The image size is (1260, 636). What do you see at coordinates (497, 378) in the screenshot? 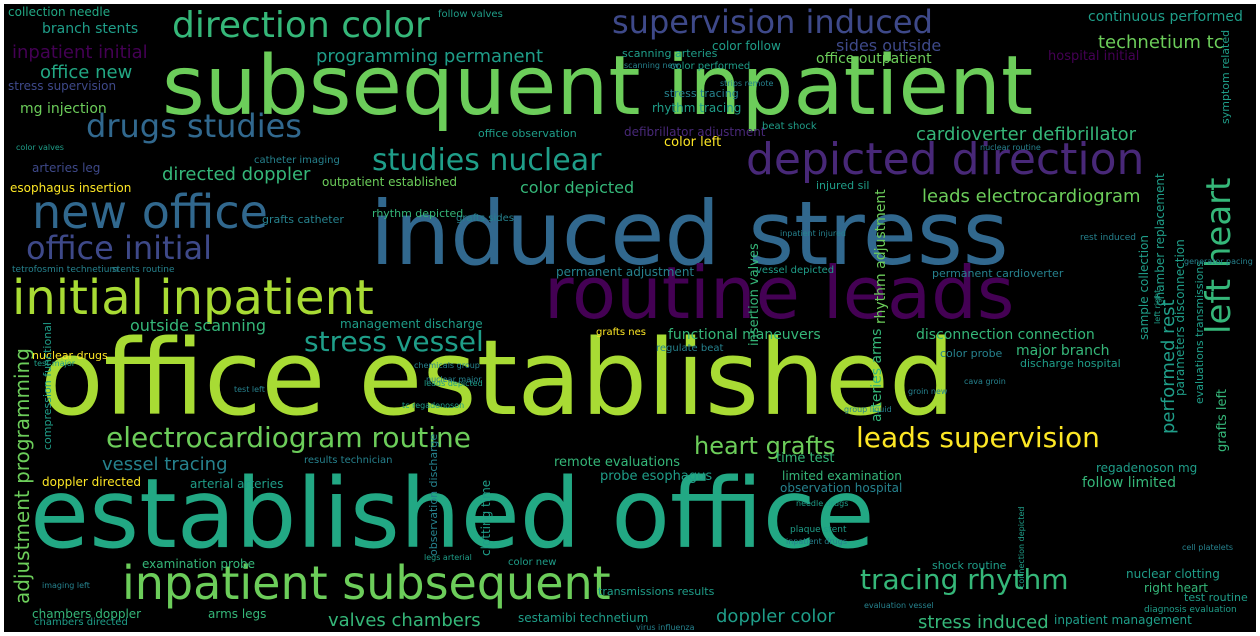
I see `word-office-established: office established` at bounding box center [497, 378].